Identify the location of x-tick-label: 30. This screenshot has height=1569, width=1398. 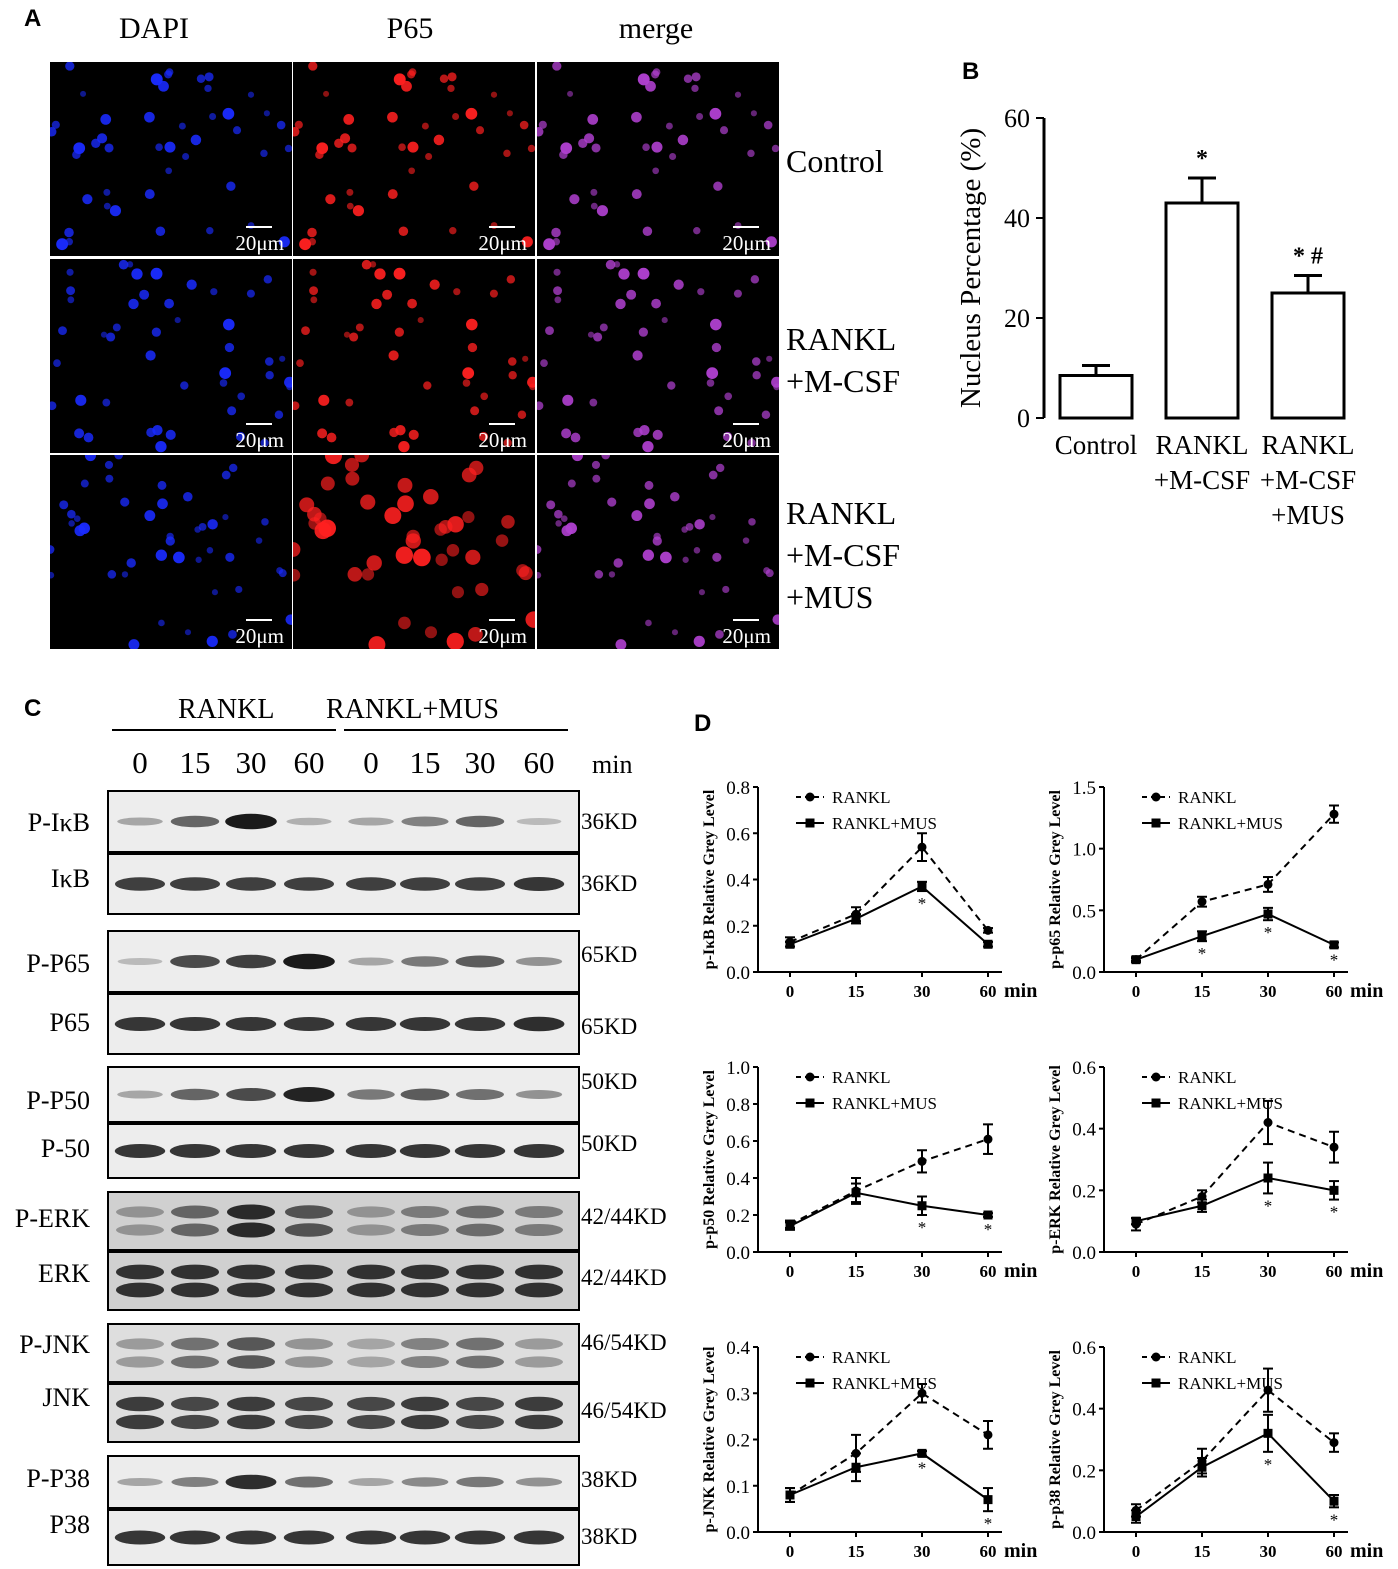
(922, 1551).